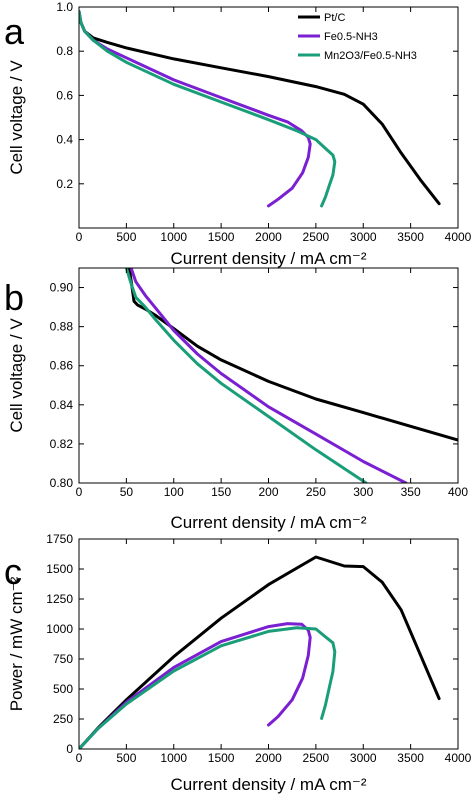 The height and width of the screenshot is (802, 474). What do you see at coordinates (334, 18) in the screenshot?
I see `legend-label: Pt/C` at bounding box center [334, 18].